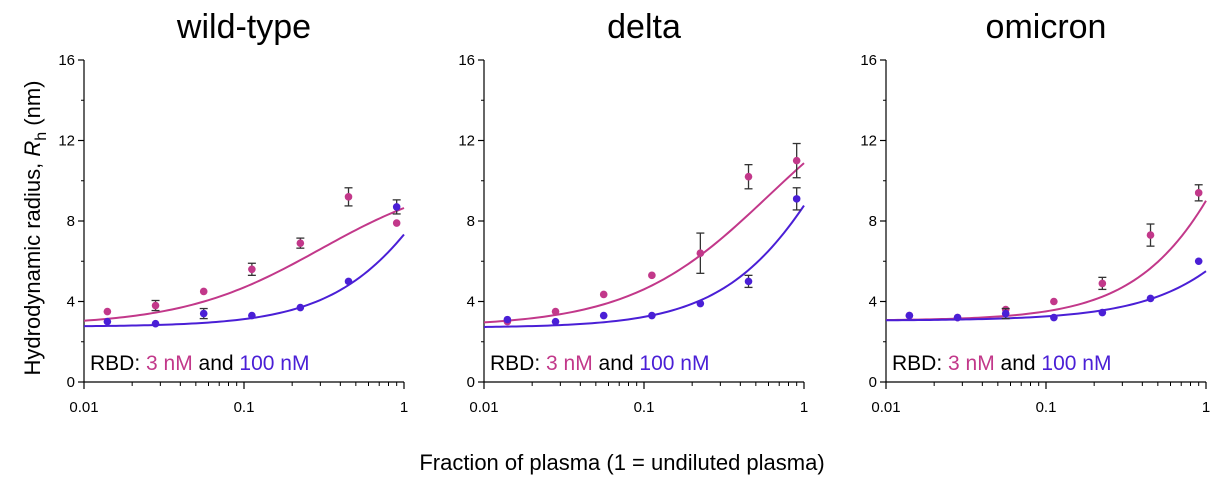 The height and width of the screenshot is (479, 1224). I want to click on panel-title: omicron, so click(1046, 27).